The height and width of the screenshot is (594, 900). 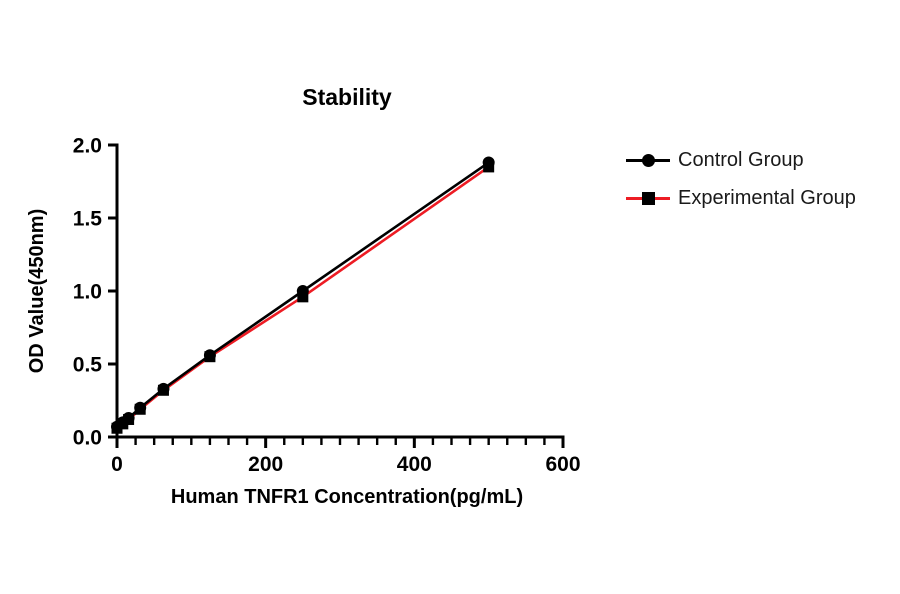 I want to click on x-tick-label: 0, so click(x=117, y=464).